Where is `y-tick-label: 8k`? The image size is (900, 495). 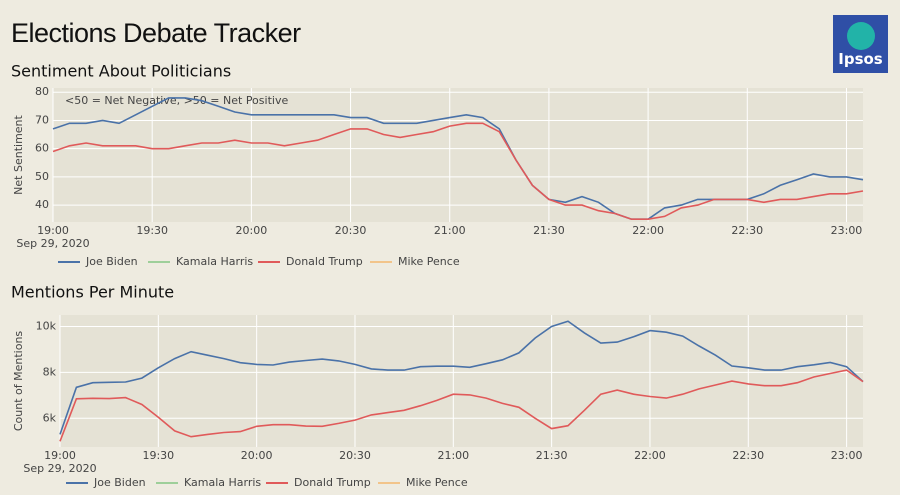 y-tick-label: 8k is located at coordinates (50, 371).